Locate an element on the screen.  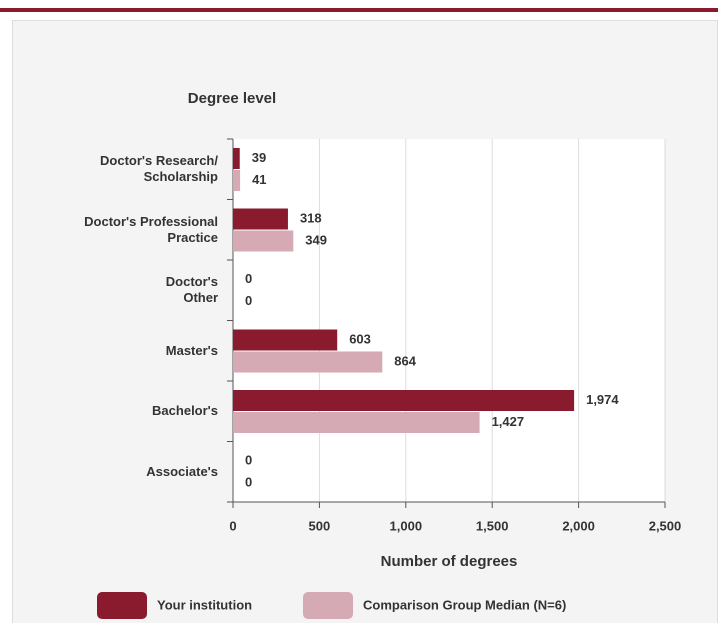
value-label: 1,974 is located at coordinates (602, 399).